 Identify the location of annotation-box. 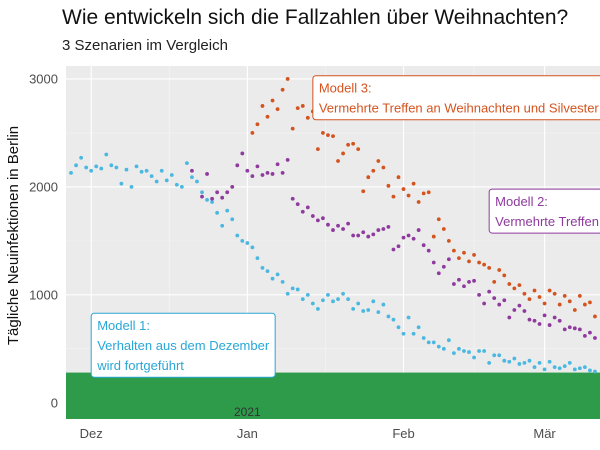
(183, 345).